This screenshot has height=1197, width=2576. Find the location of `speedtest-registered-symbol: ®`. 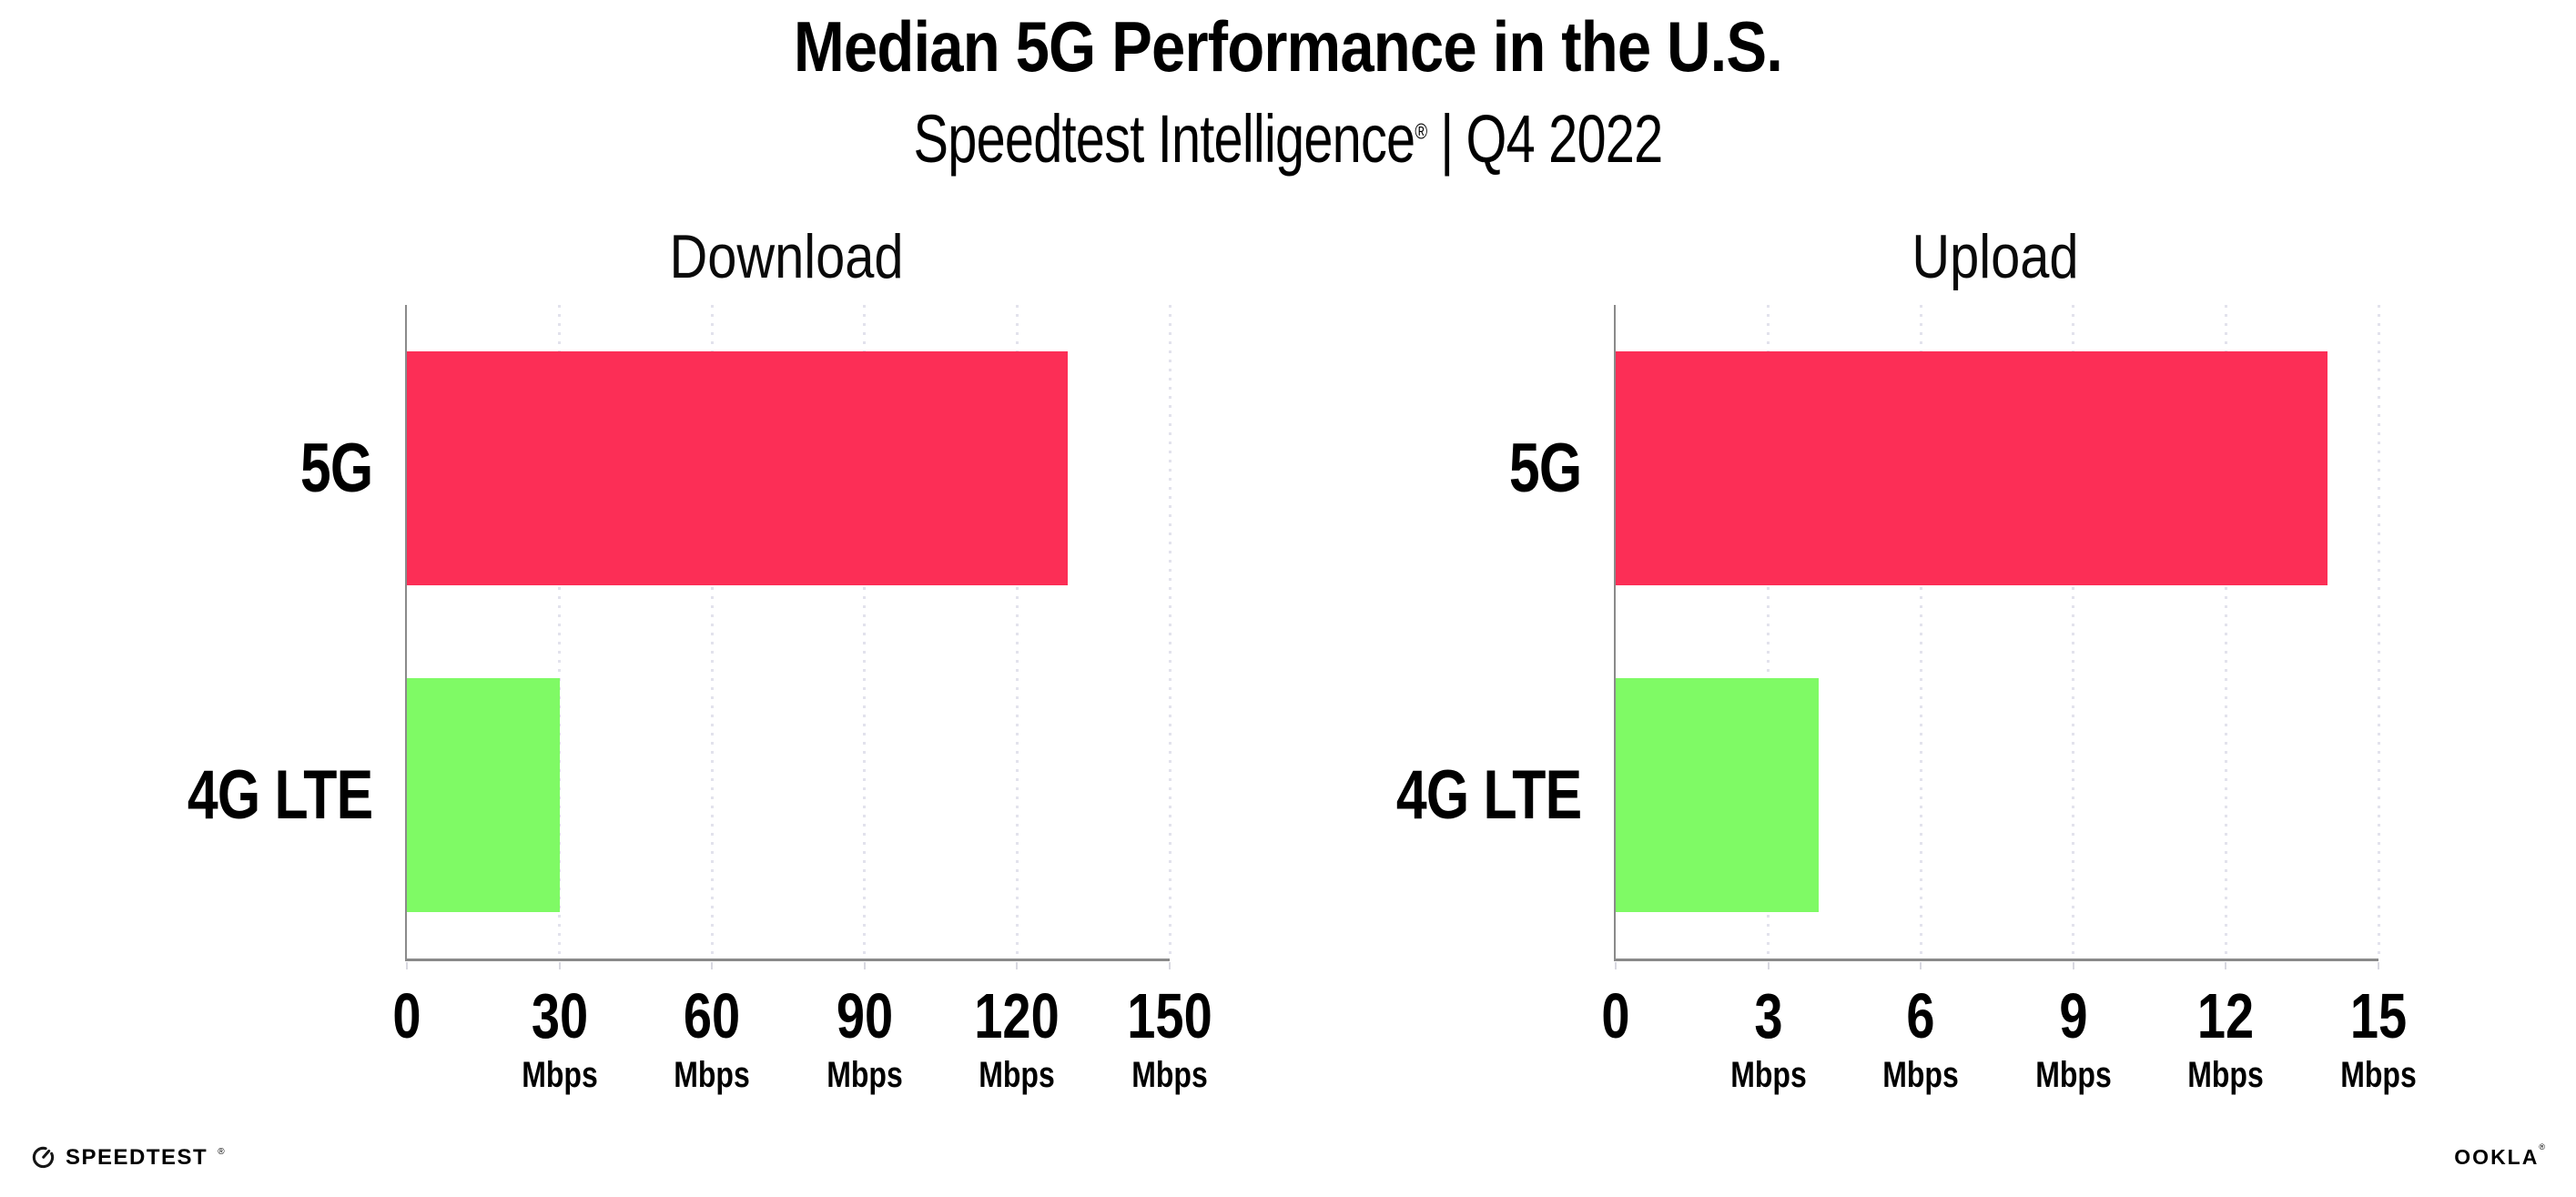

speedtest-registered-symbol: ® is located at coordinates (221, 1152).